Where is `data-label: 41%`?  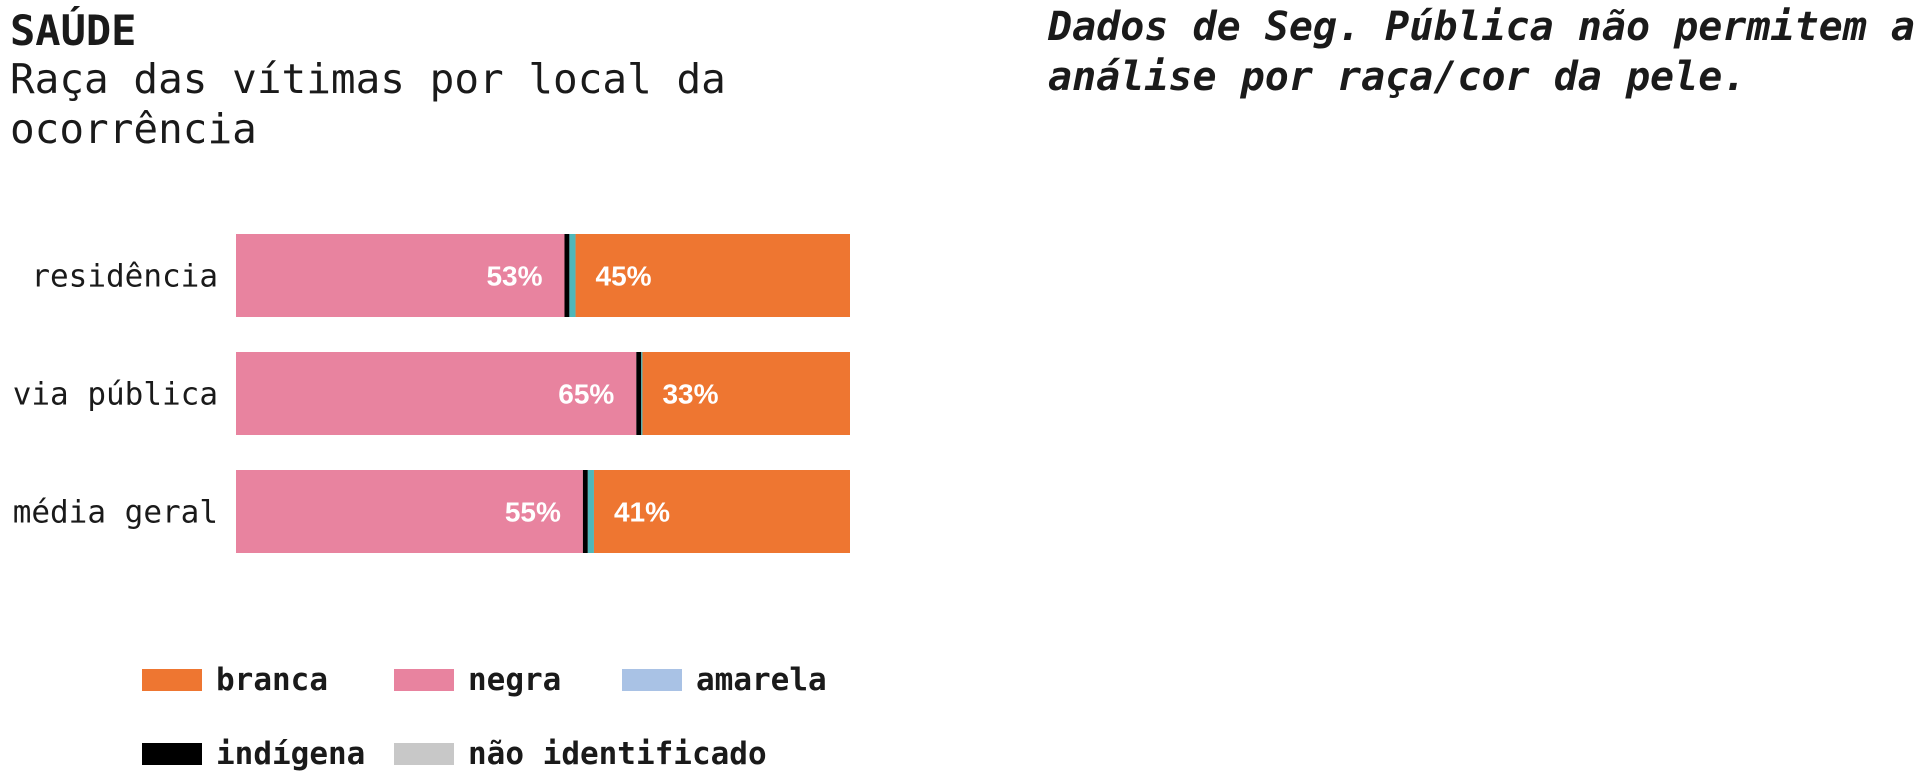
data-label: 41% is located at coordinates (642, 512).